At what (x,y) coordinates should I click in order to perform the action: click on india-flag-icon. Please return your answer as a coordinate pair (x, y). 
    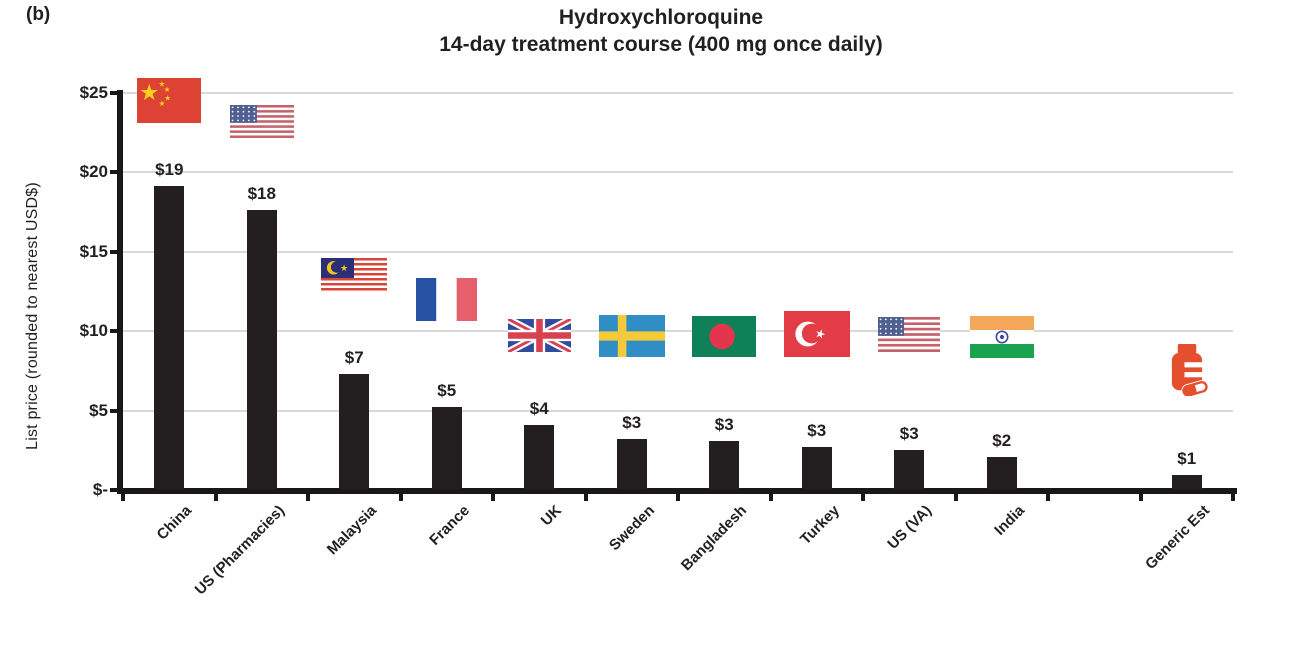
    Looking at the image, I should click on (1001, 337).